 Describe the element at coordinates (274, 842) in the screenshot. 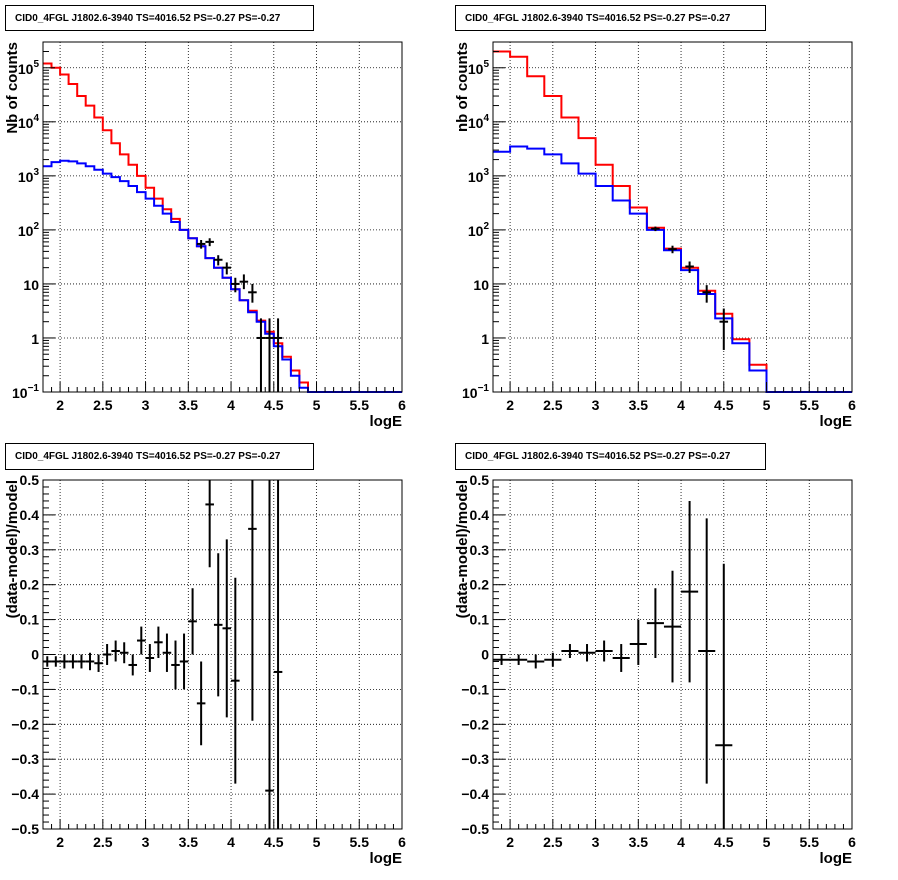

I see `x-tick-label: 4.5` at that location.